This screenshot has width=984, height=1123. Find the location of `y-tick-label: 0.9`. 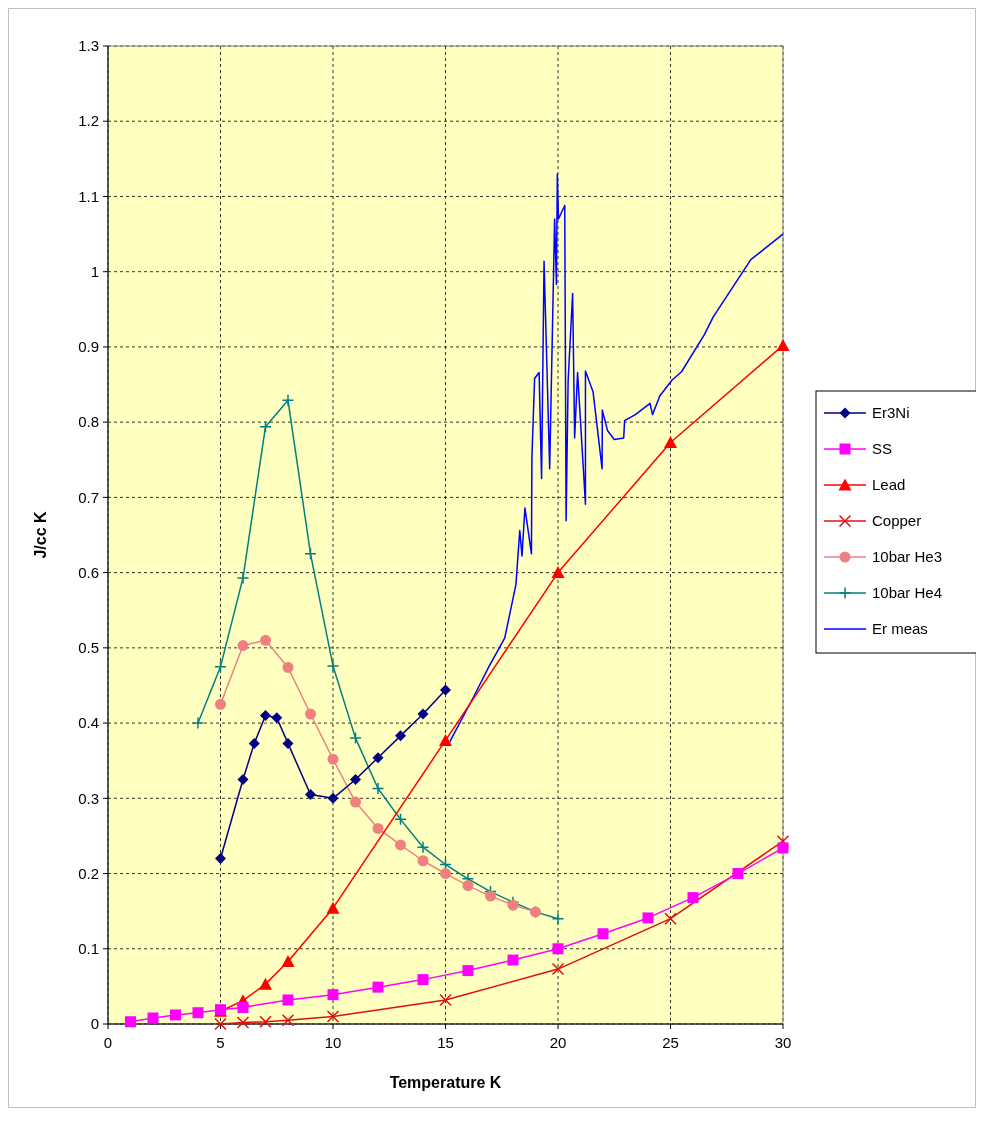

y-tick-label: 0.9 is located at coordinates (88, 347).